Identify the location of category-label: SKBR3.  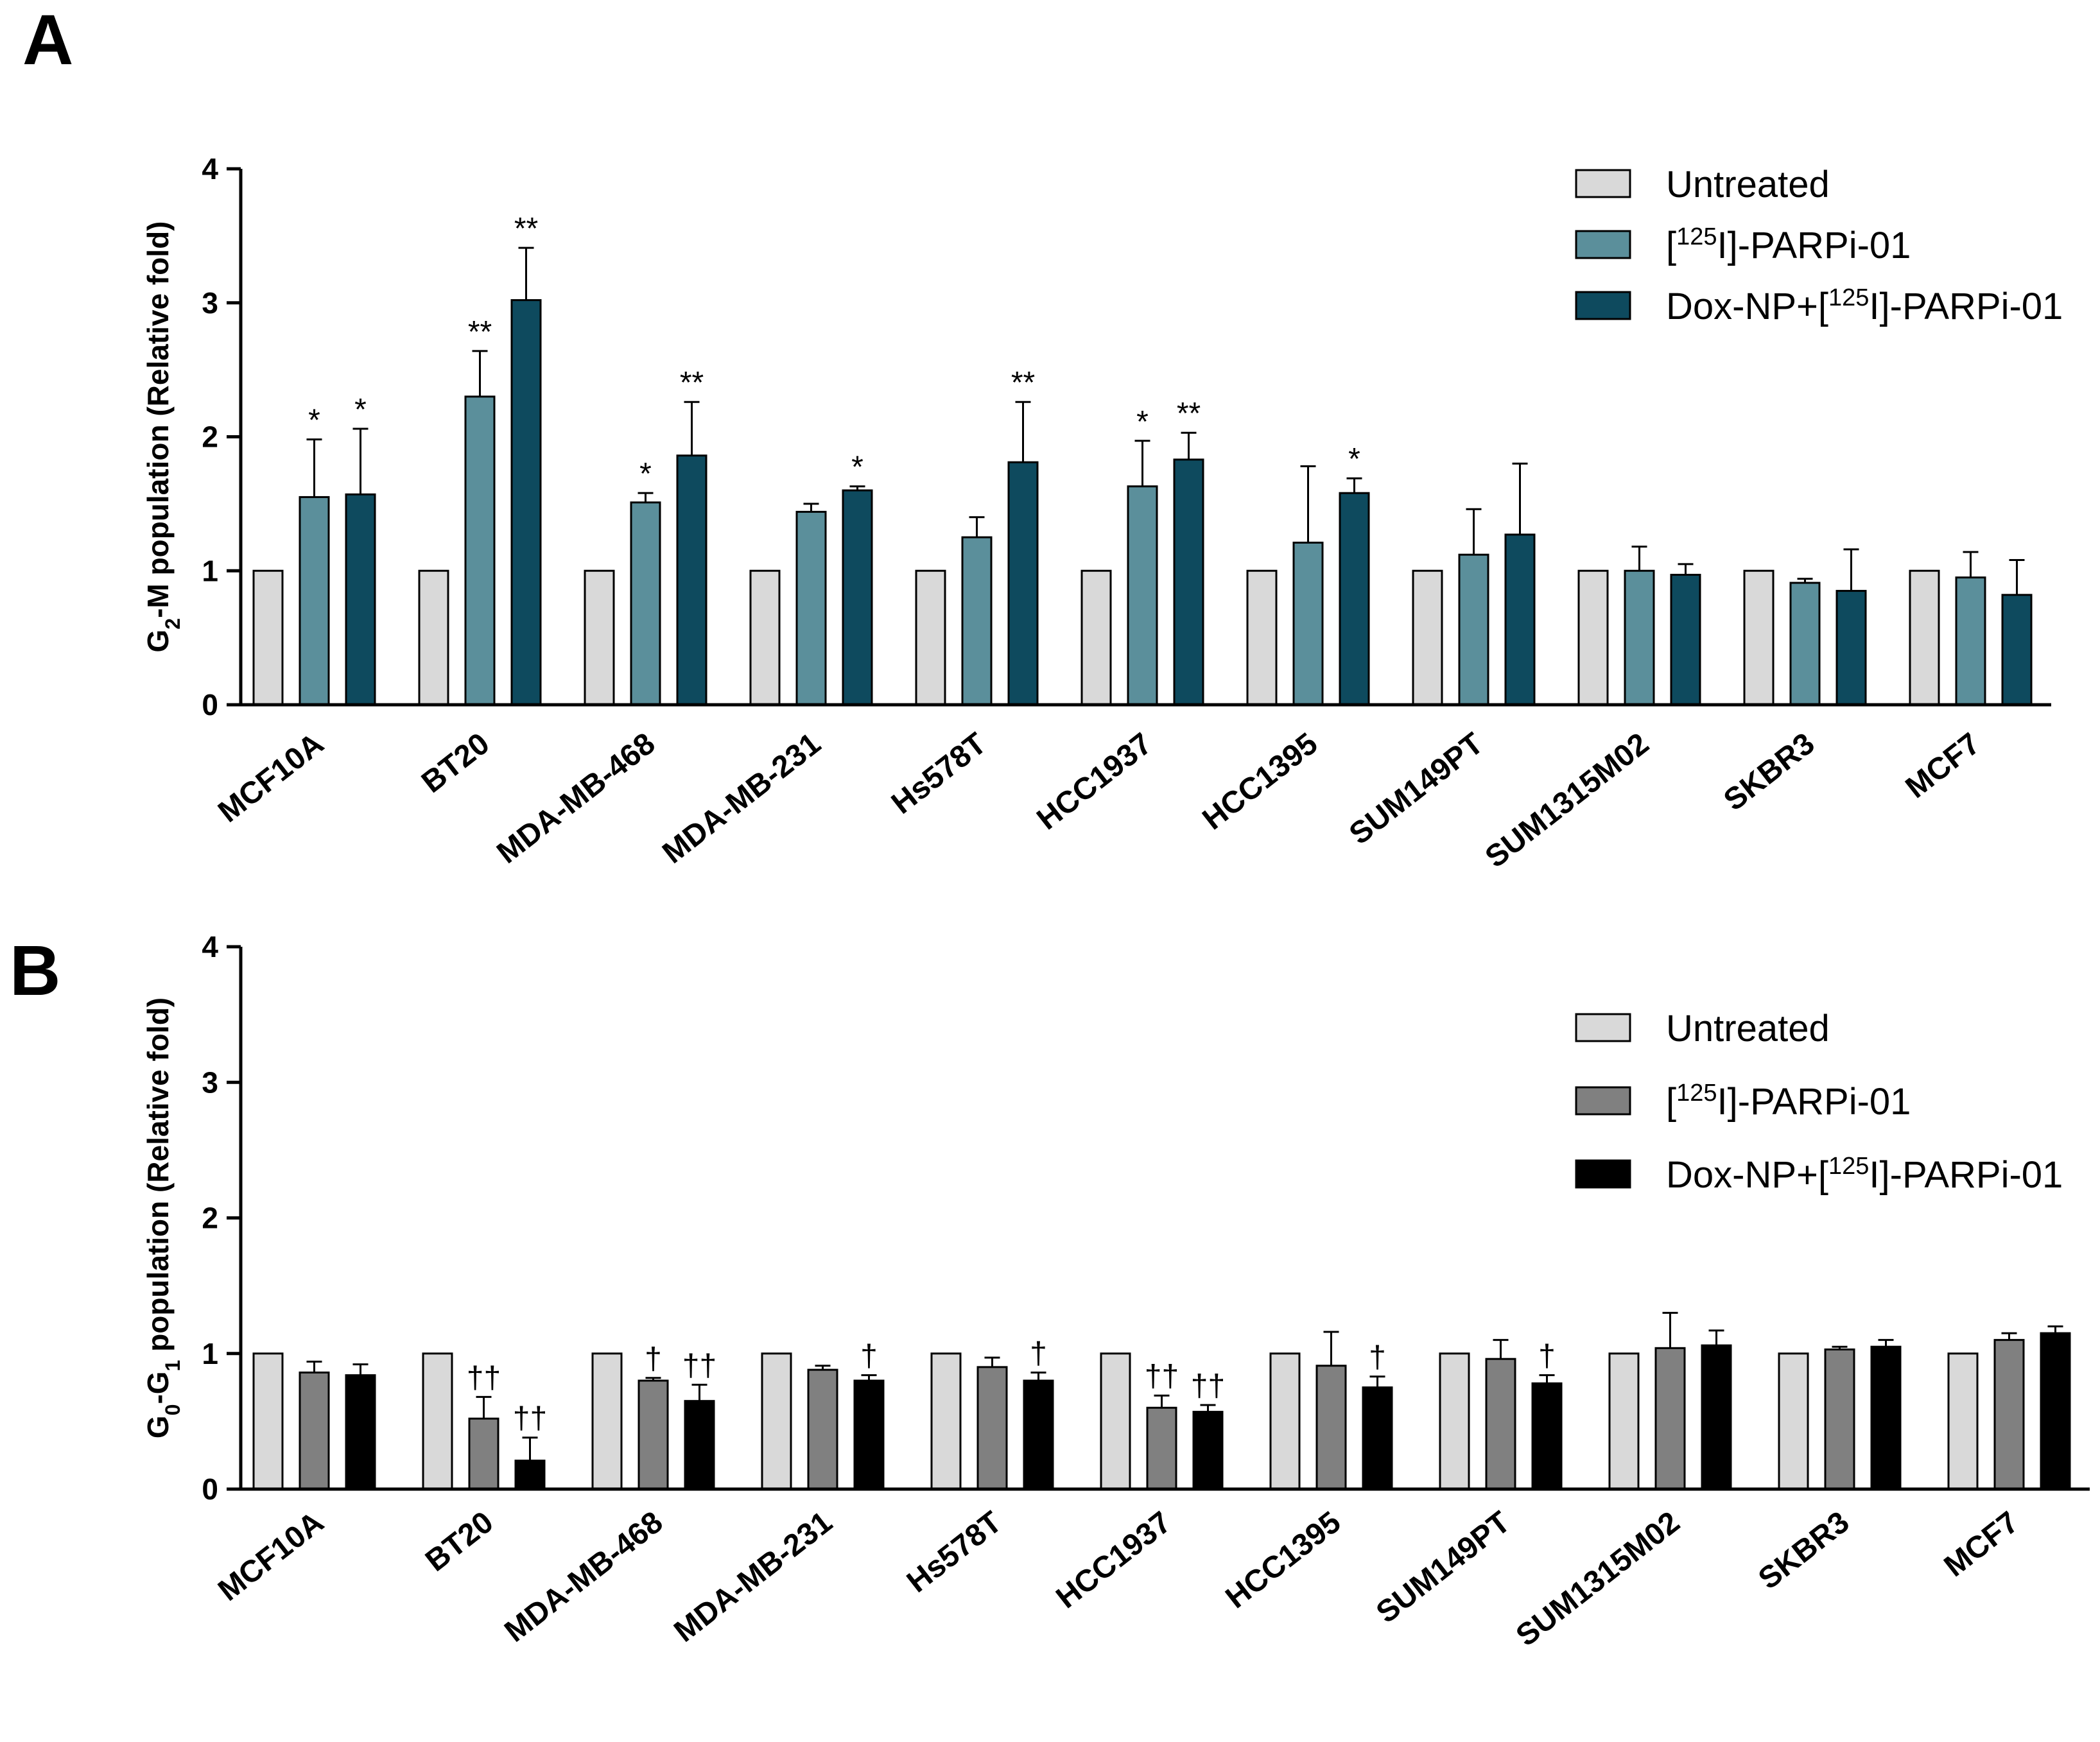
(1769, 772).